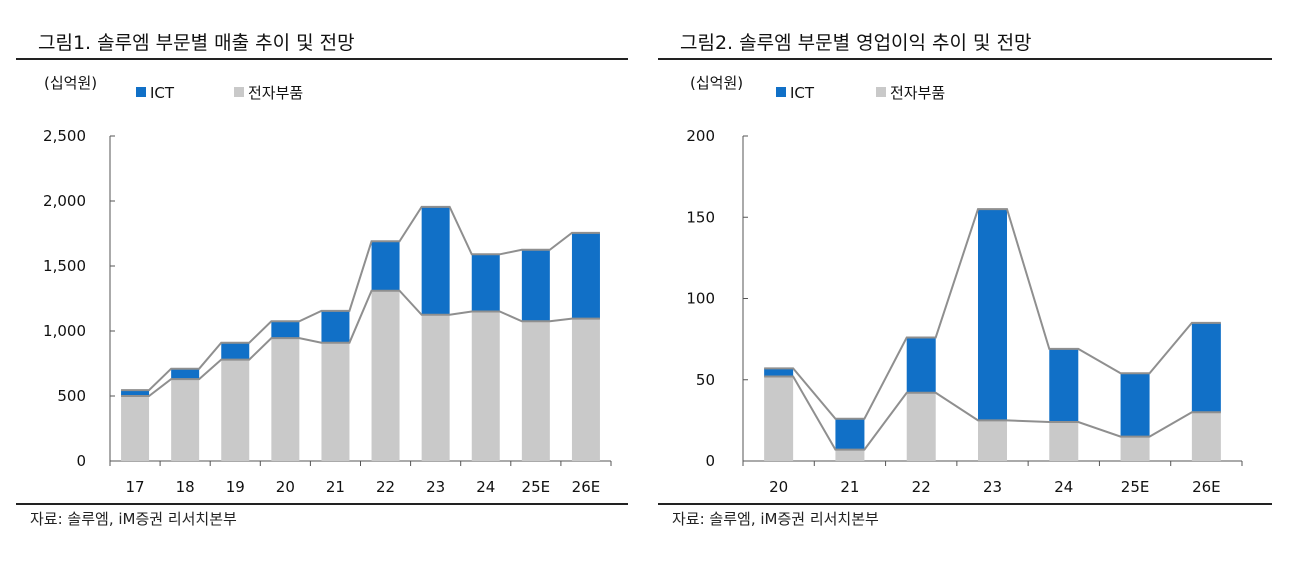  I want to click on y-tick-label: 2,500, so click(64, 136).